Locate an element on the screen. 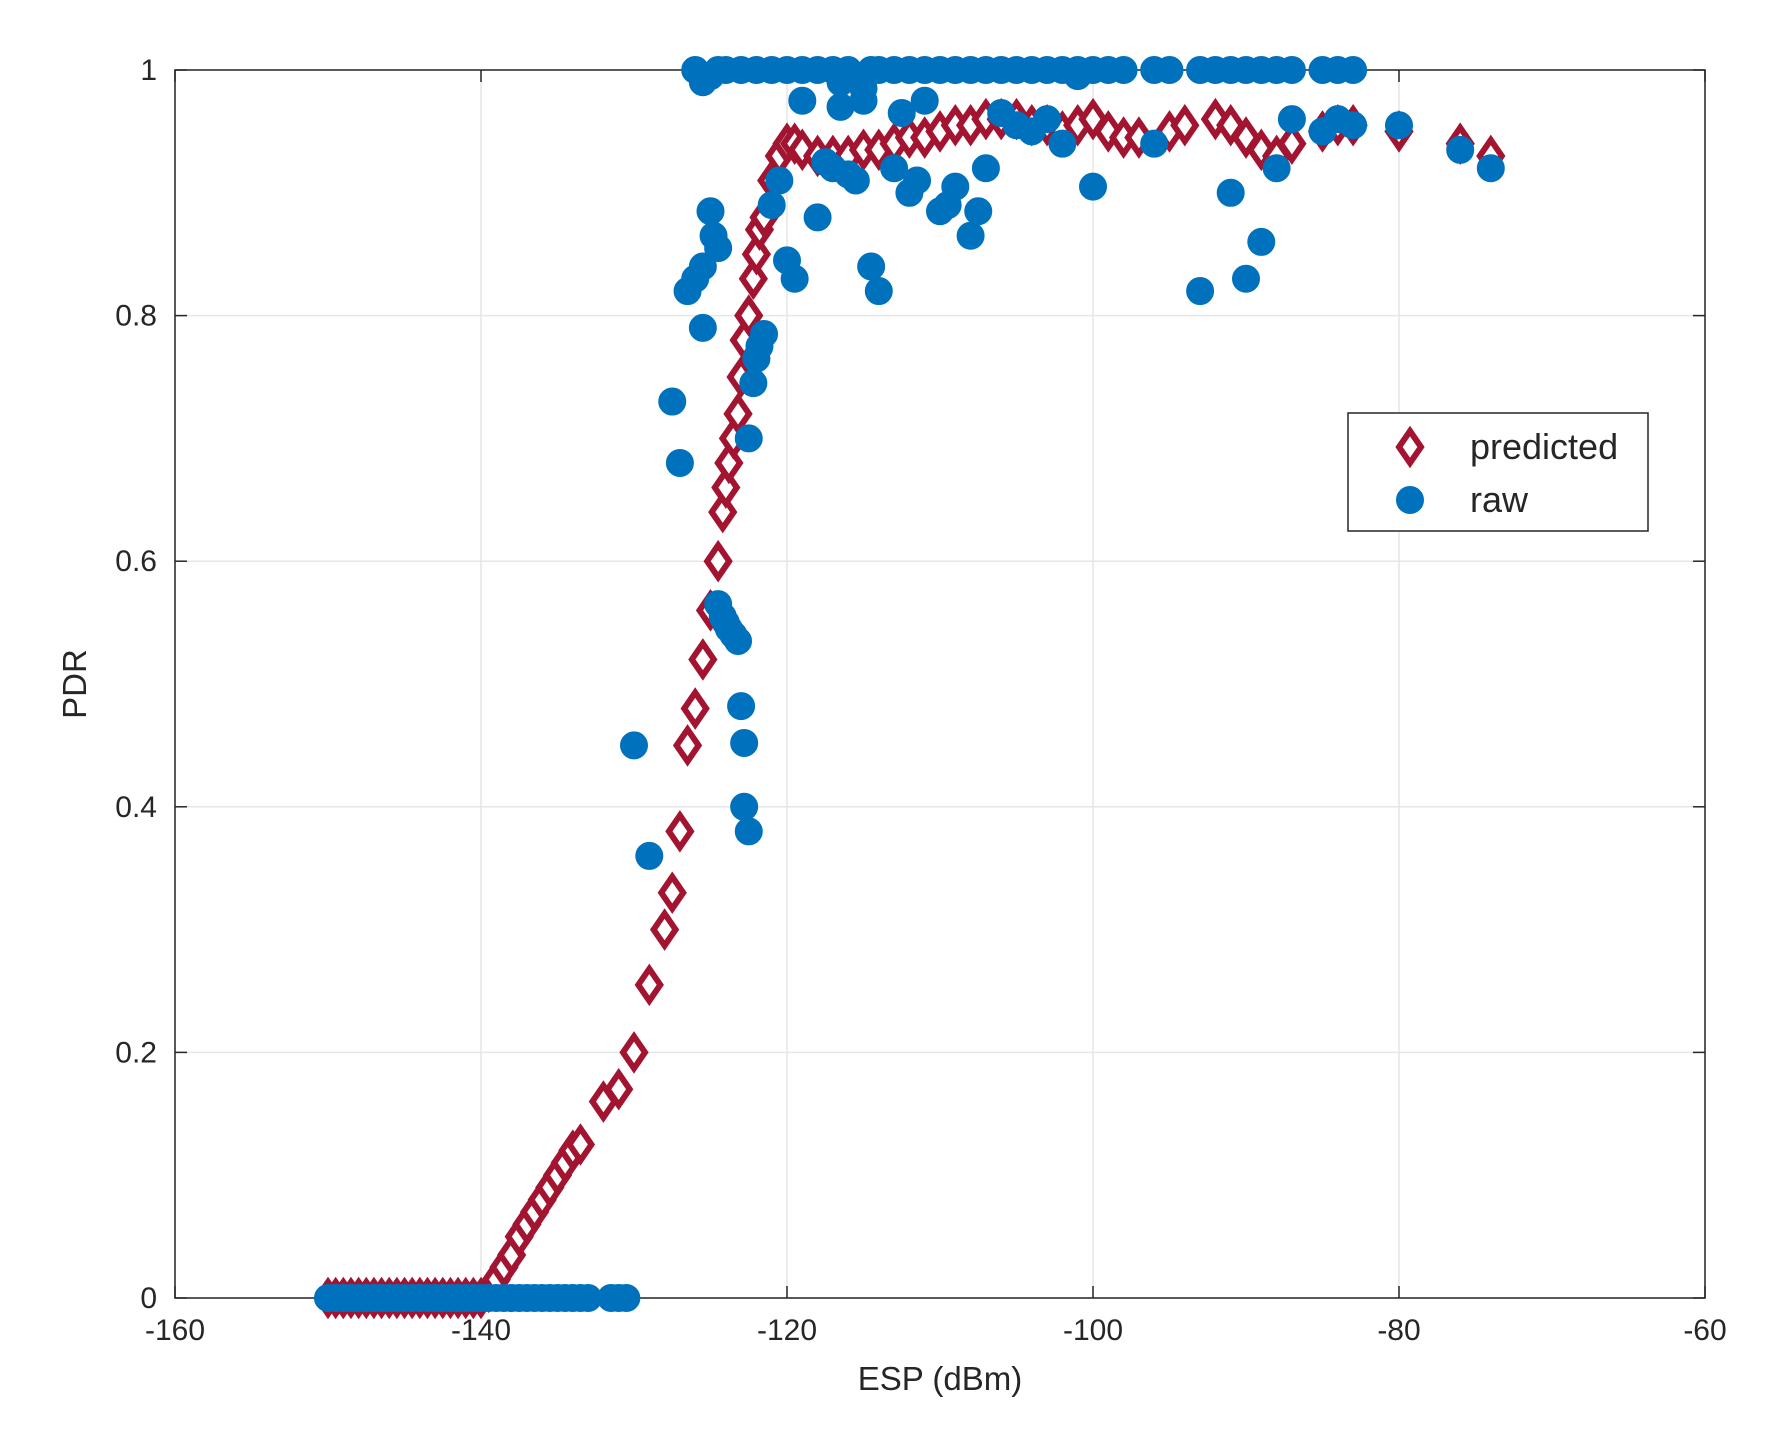  legend-marker-predicted is located at coordinates (1410, 447).